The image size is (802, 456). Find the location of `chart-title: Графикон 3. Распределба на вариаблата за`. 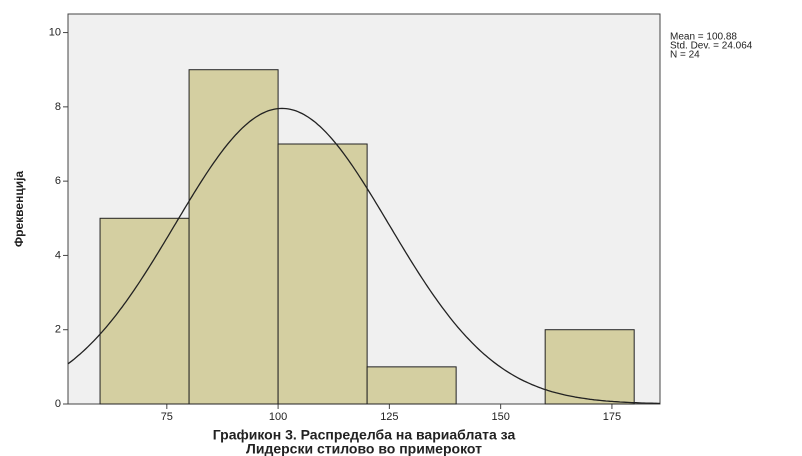

chart-title: Графикон 3. Распределба на вариаблата за is located at coordinates (364, 435).